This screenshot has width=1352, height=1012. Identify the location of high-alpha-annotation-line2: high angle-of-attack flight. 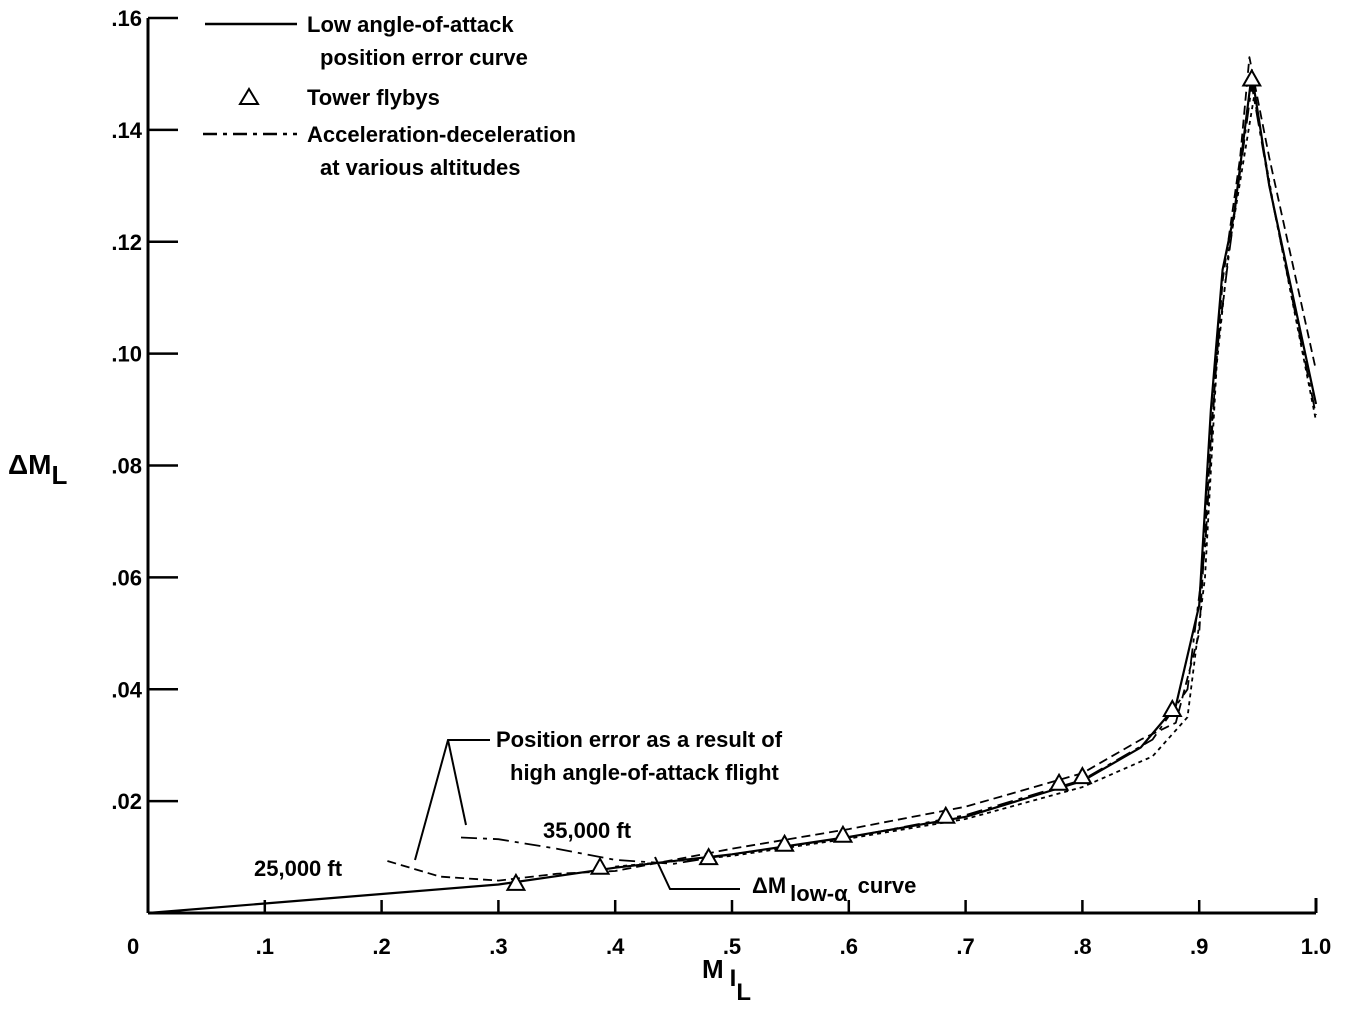
(645, 772).